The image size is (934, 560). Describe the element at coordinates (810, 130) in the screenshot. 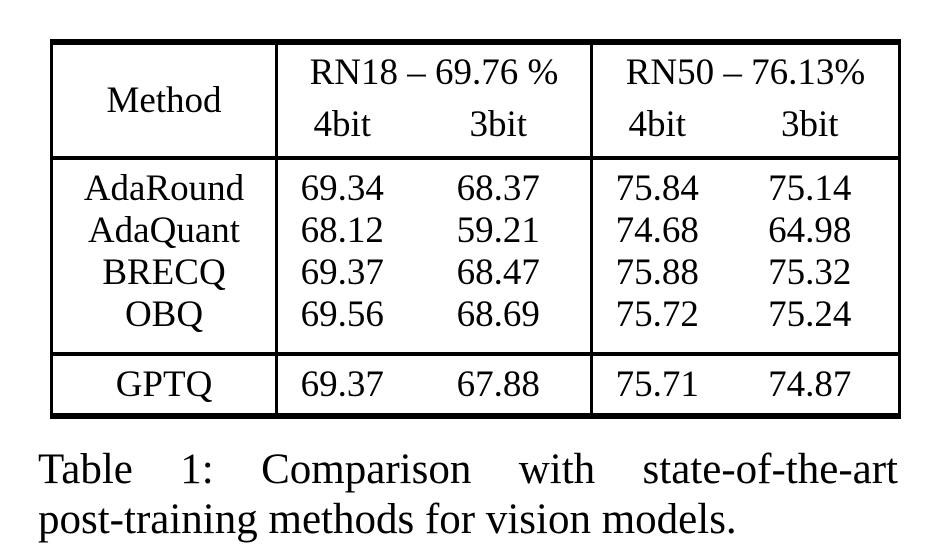

I see `column-header-rn50-3bit: 3bit` at that location.